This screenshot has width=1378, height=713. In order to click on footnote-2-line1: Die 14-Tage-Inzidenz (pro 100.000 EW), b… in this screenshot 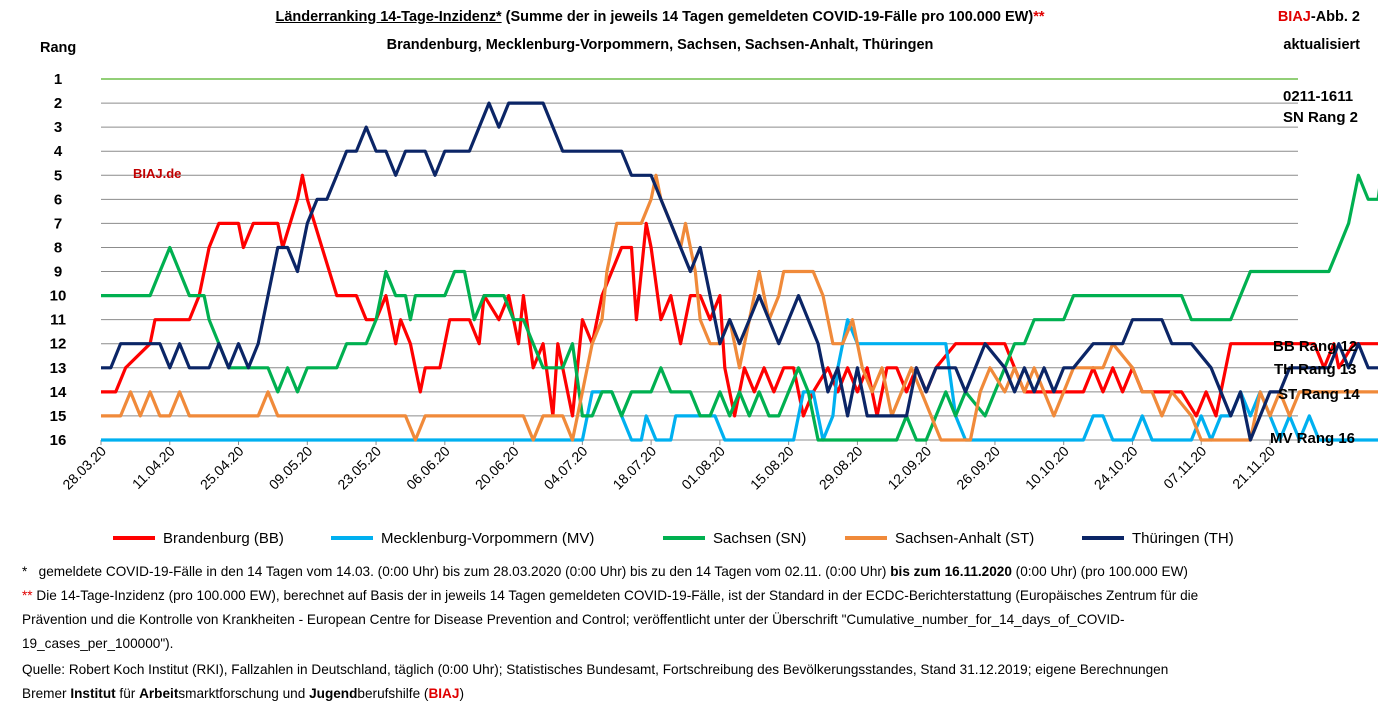, I will do `click(615, 595)`.